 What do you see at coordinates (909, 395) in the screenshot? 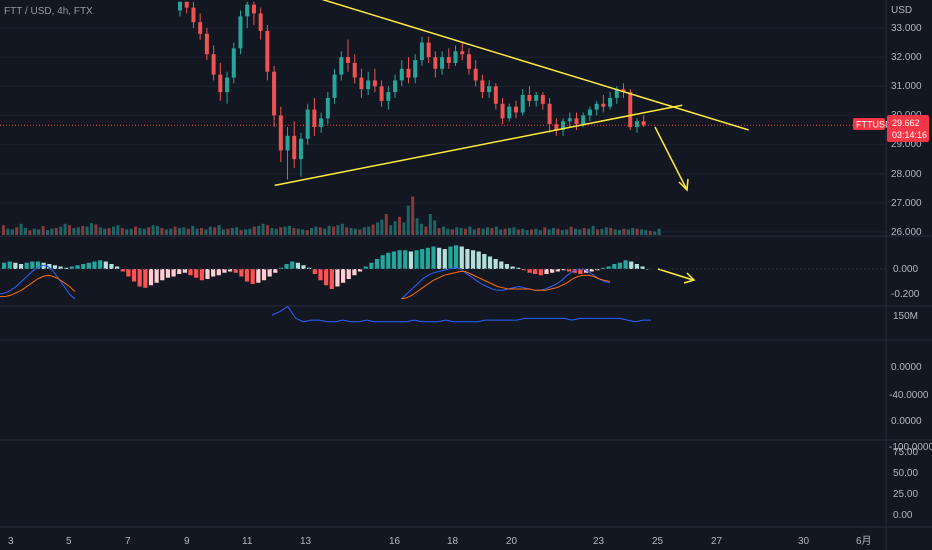
I see `indicator-tick: -40.0000` at bounding box center [909, 395].